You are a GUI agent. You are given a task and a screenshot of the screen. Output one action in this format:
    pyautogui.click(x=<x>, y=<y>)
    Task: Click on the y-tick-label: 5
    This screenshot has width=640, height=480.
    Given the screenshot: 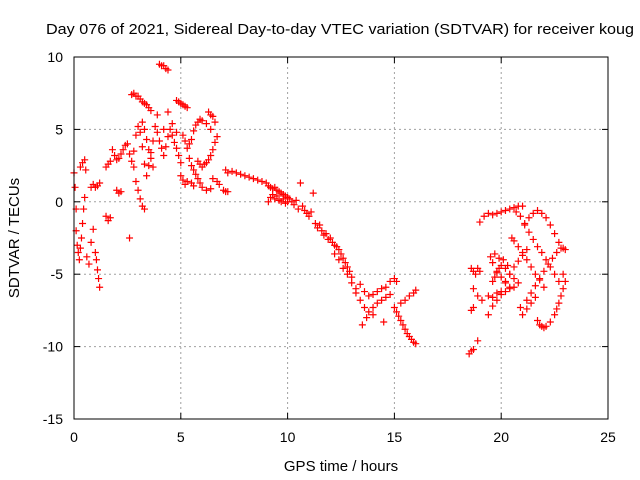 What is the action you would take?
    pyautogui.click(x=59, y=129)
    